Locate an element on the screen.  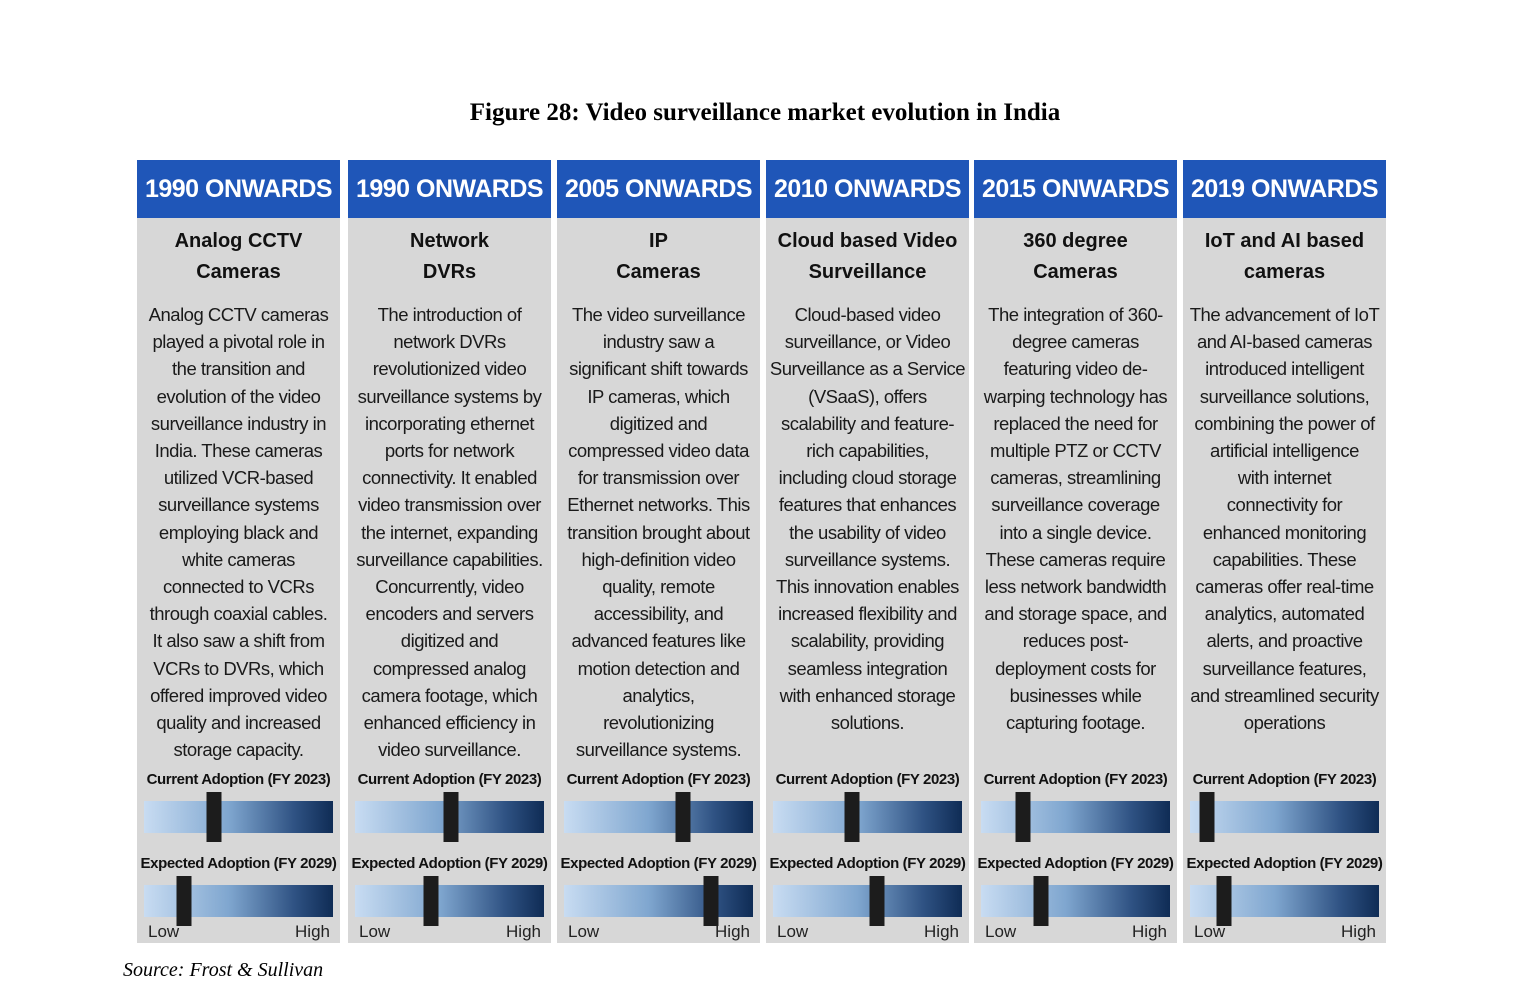
description-line: white cameras is located at coordinates (238, 559).